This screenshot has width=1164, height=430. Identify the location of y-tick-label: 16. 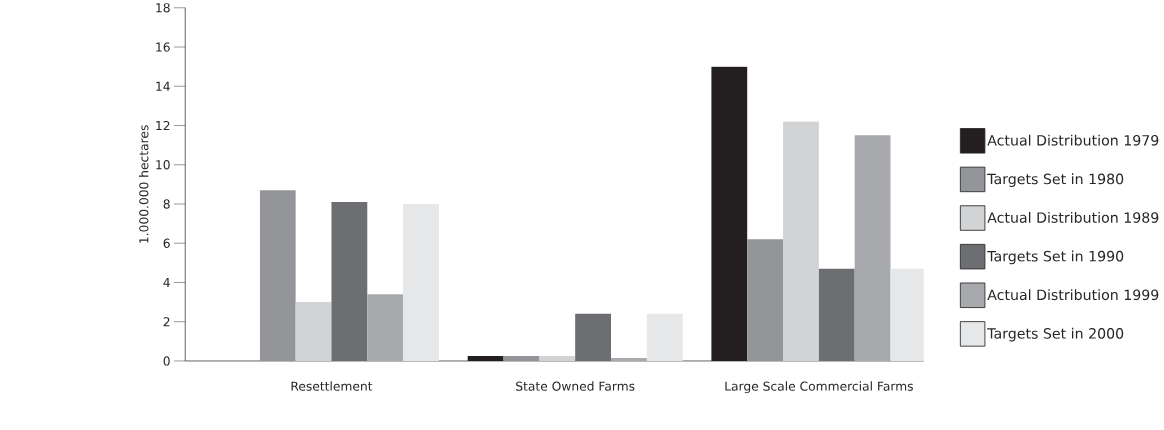
(163, 47).